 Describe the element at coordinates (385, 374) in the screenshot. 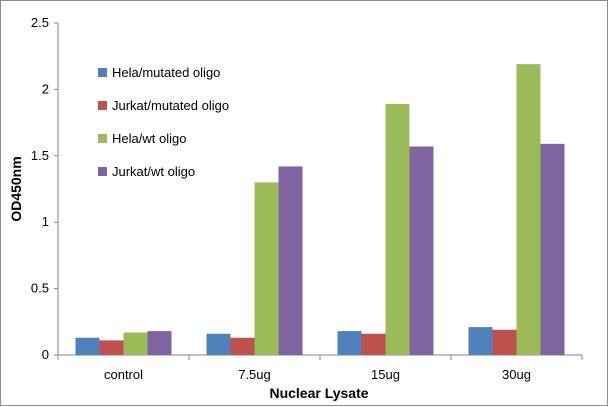

I see `x-tick-label: 15ug` at that location.